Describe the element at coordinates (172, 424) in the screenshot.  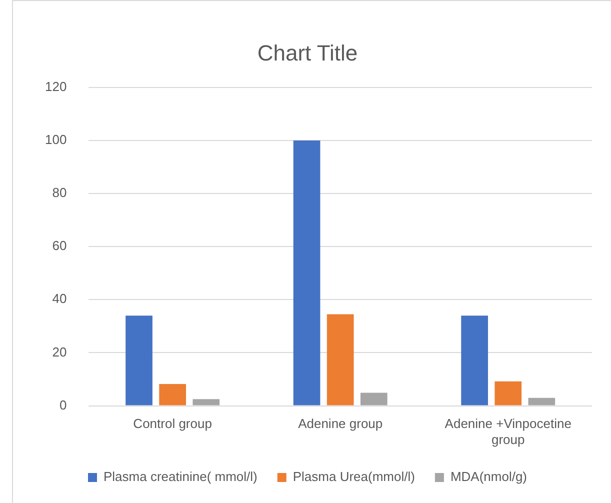
I see `x-tick-label: Control group` at that location.